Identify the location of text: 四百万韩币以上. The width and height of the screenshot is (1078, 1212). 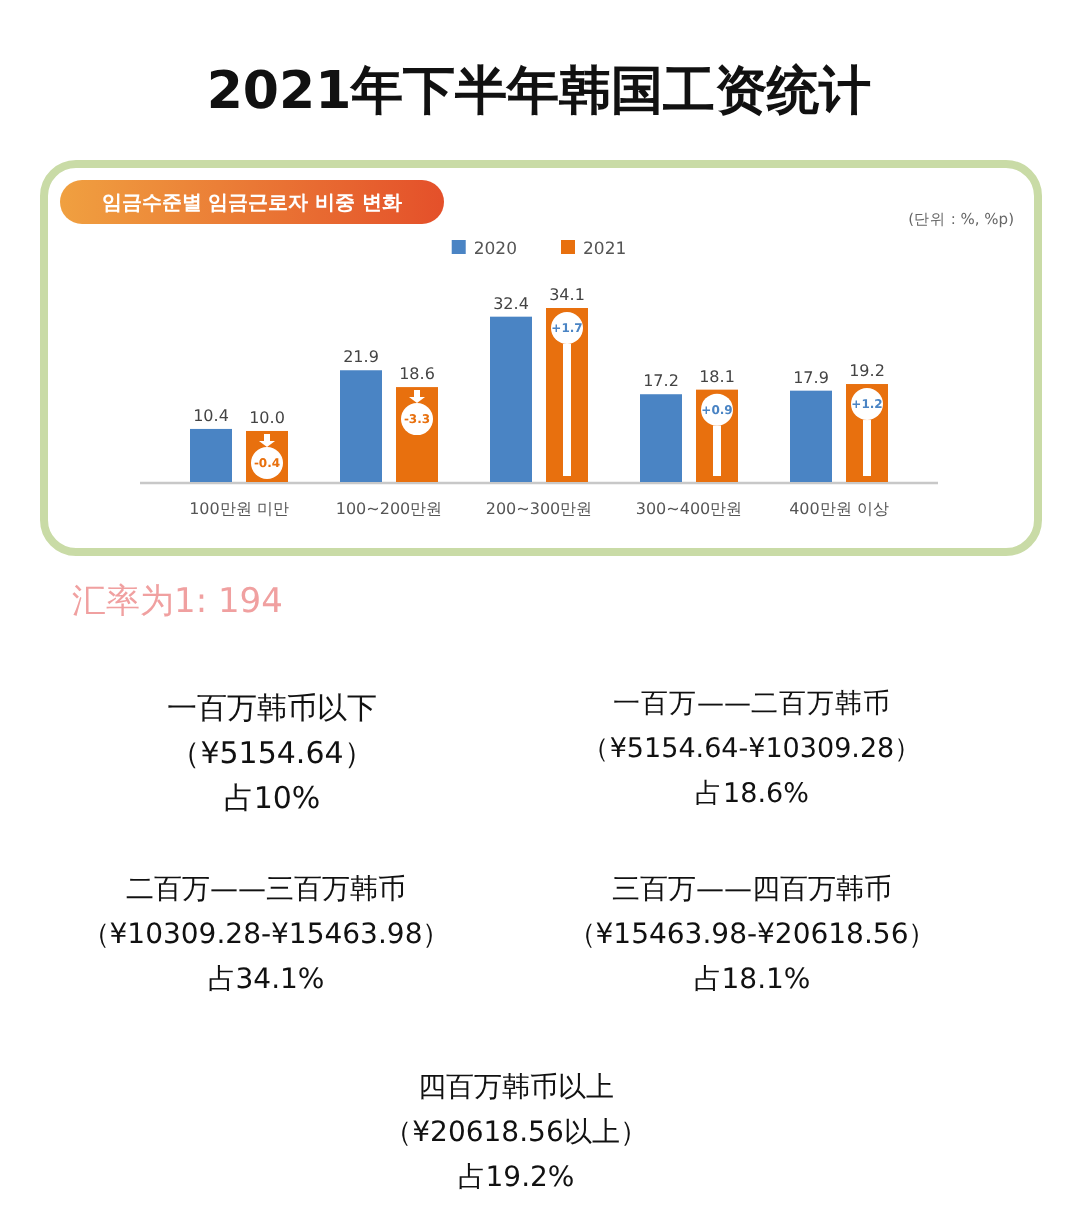
(516, 1088).